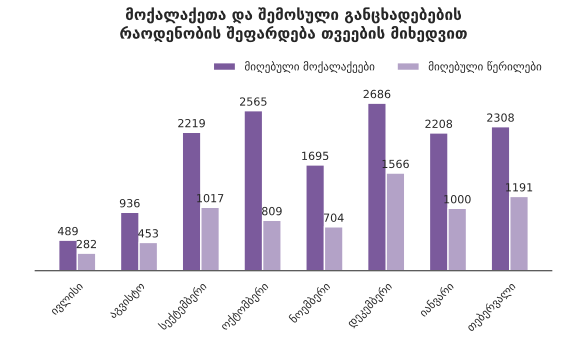 The height and width of the screenshot is (361, 587). I want to click on data-label: 1695, so click(315, 156).